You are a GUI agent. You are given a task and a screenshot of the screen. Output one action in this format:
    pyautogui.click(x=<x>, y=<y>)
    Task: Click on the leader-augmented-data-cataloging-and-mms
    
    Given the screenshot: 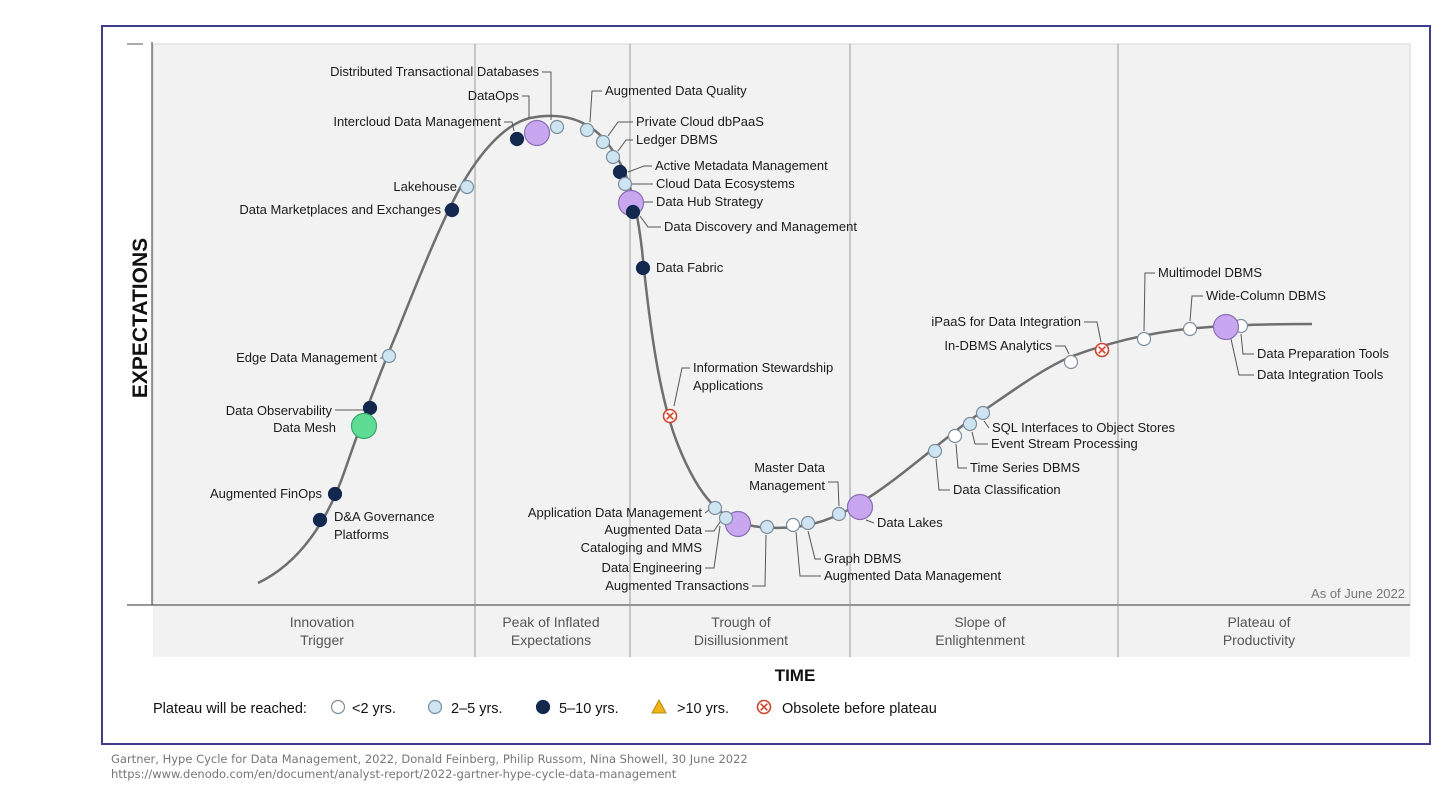 What is the action you would take?
    pyautogui.click(x=714, y=525)
    